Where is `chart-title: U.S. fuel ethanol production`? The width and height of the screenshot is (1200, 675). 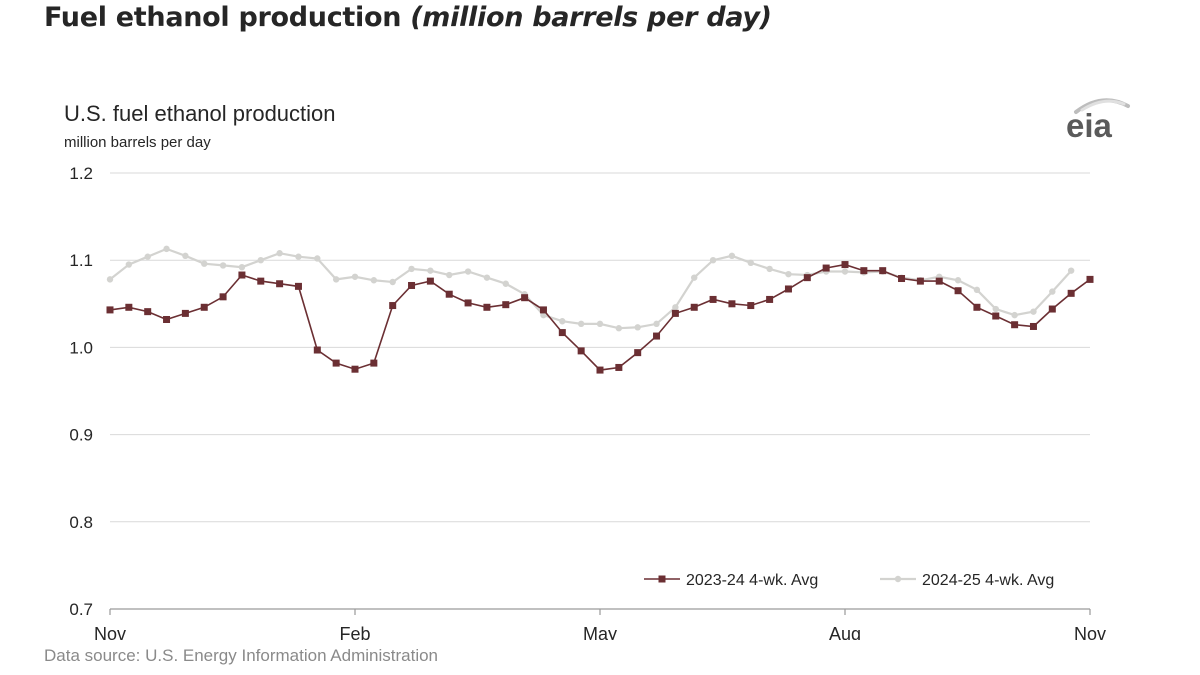 chart-title: U.S. fuel ethanol production is located at coordinates (200, 113).